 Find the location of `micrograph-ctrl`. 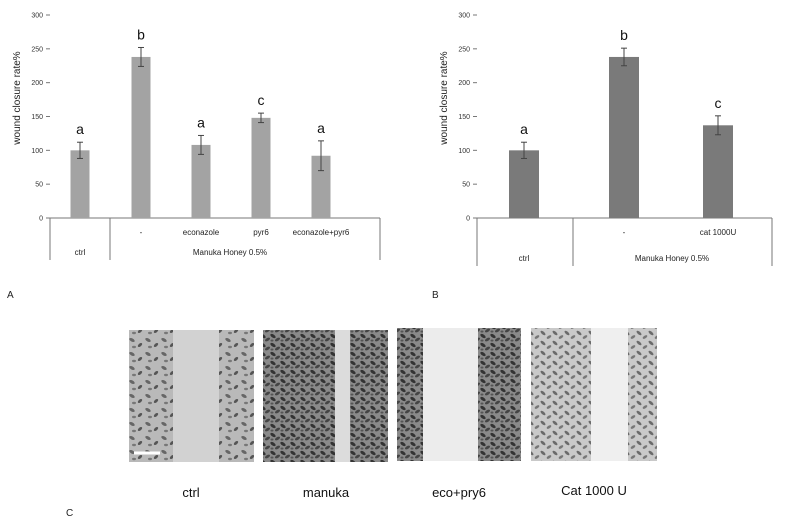

micrograph-ctrl is located at coordinates (191, 396).